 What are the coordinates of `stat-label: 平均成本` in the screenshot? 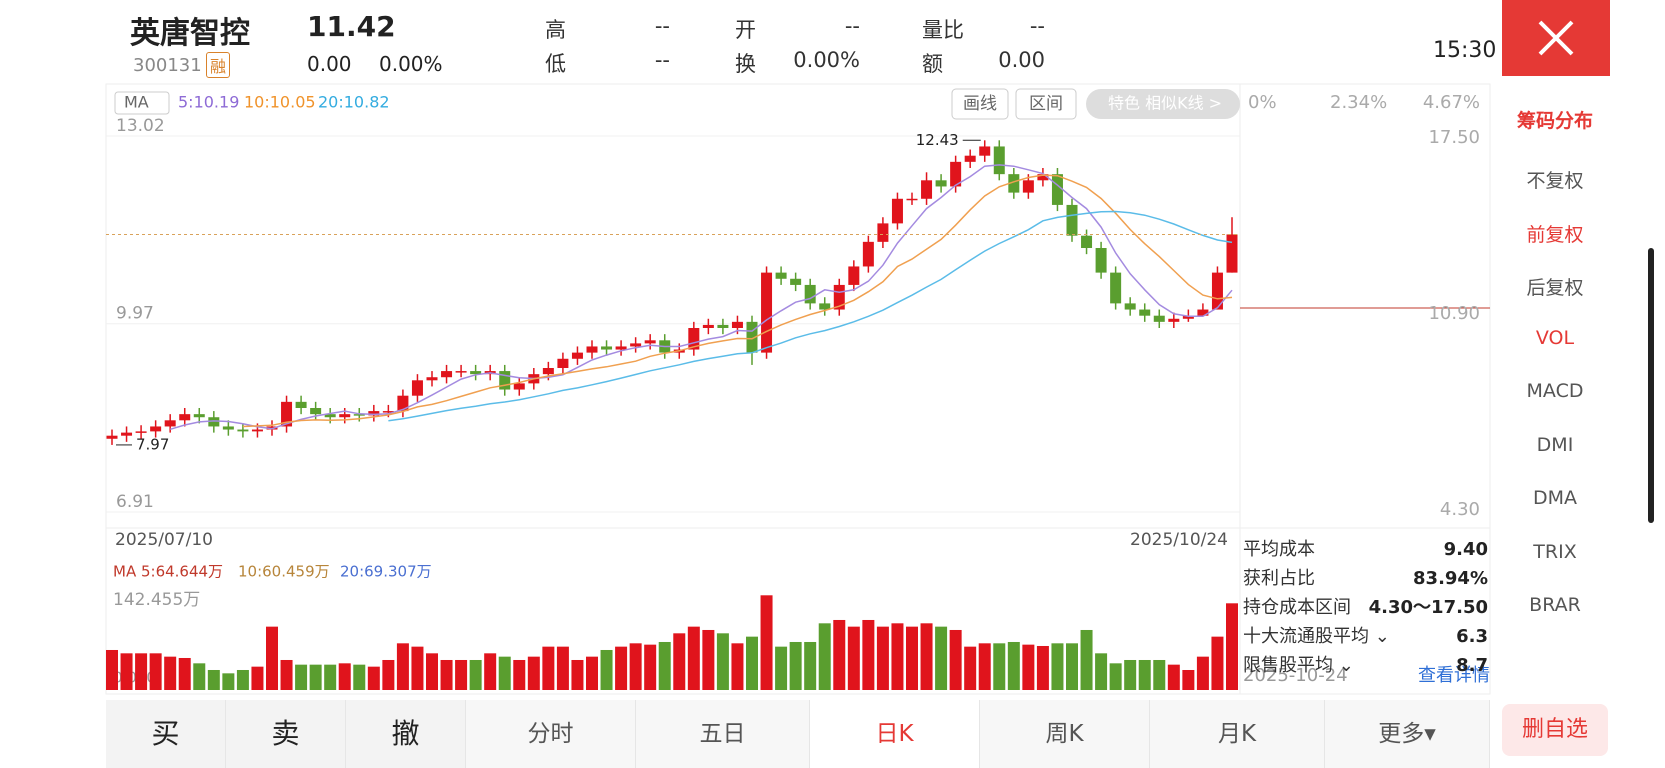 It's located at (1279, 549).